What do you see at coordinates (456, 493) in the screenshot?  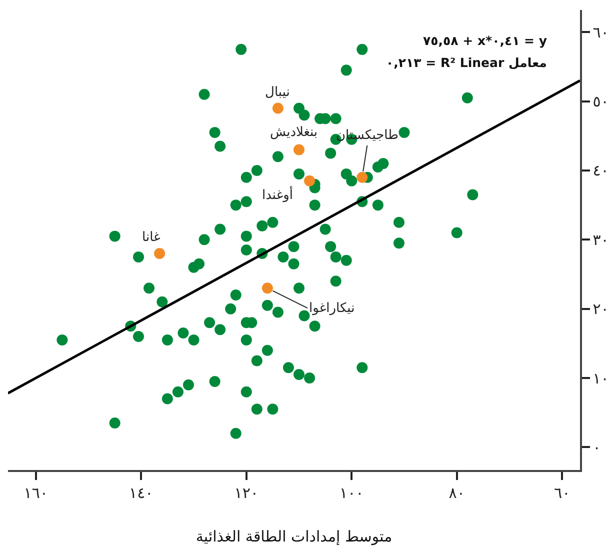 I see `x-tick-label: ٨٠` at bounding box center [456, 493].